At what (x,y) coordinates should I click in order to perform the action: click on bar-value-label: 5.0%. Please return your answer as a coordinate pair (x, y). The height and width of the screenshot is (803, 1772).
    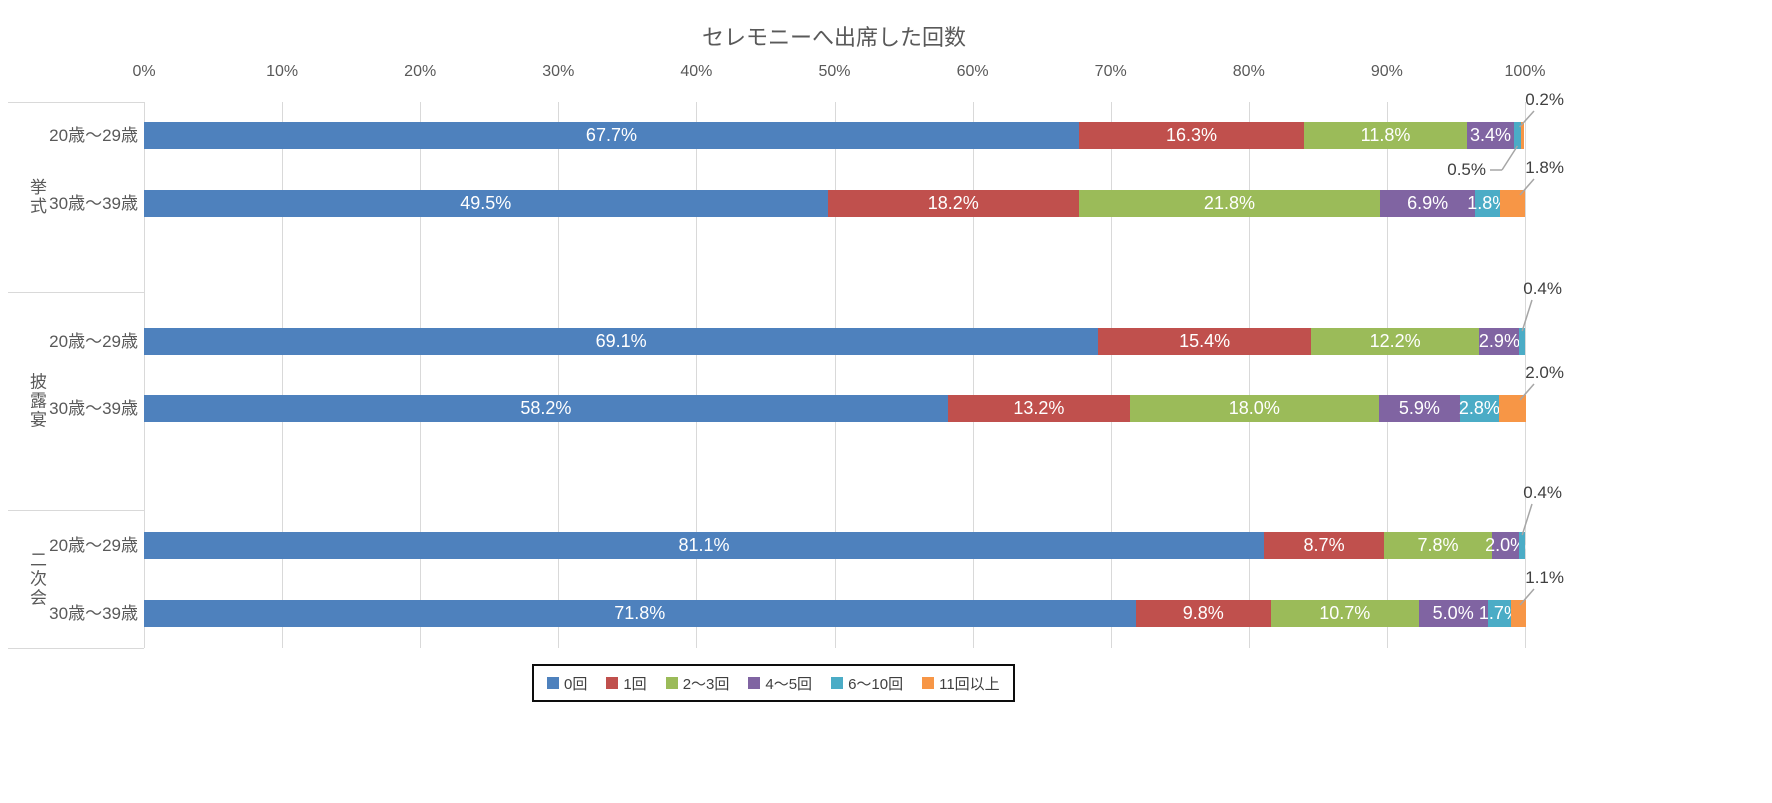
    Looking at the image, I should click on (1453, 613).